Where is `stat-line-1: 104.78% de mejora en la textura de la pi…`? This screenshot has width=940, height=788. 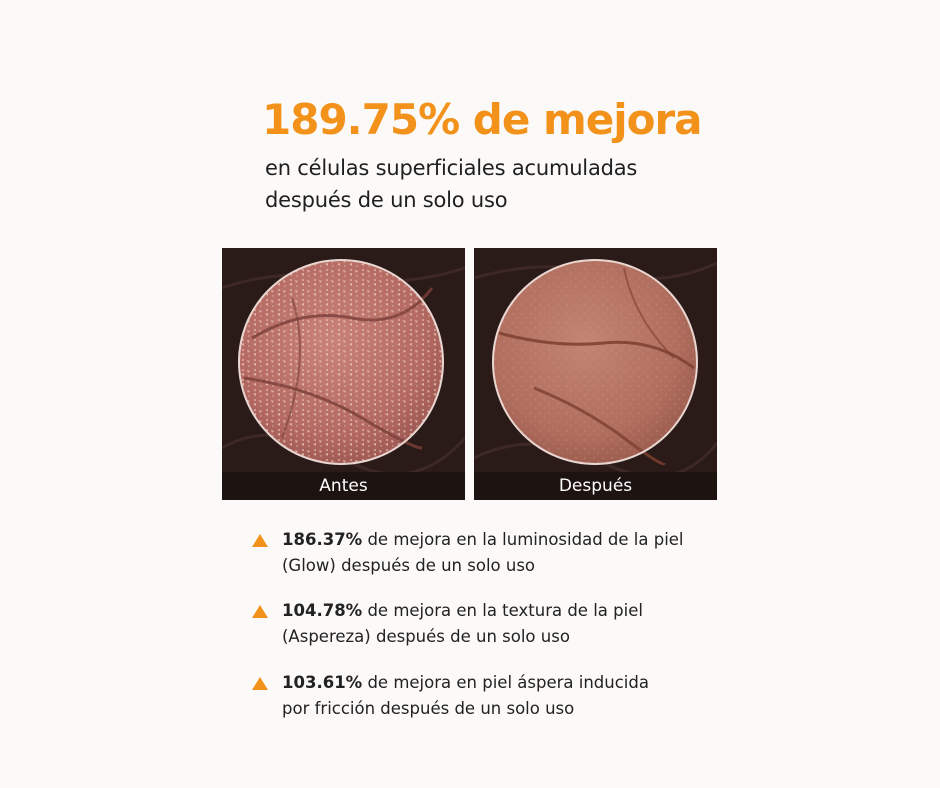
stat-line-1: 104.78% de mejora en la textura de la pi… is located at coordinates (522, 611).